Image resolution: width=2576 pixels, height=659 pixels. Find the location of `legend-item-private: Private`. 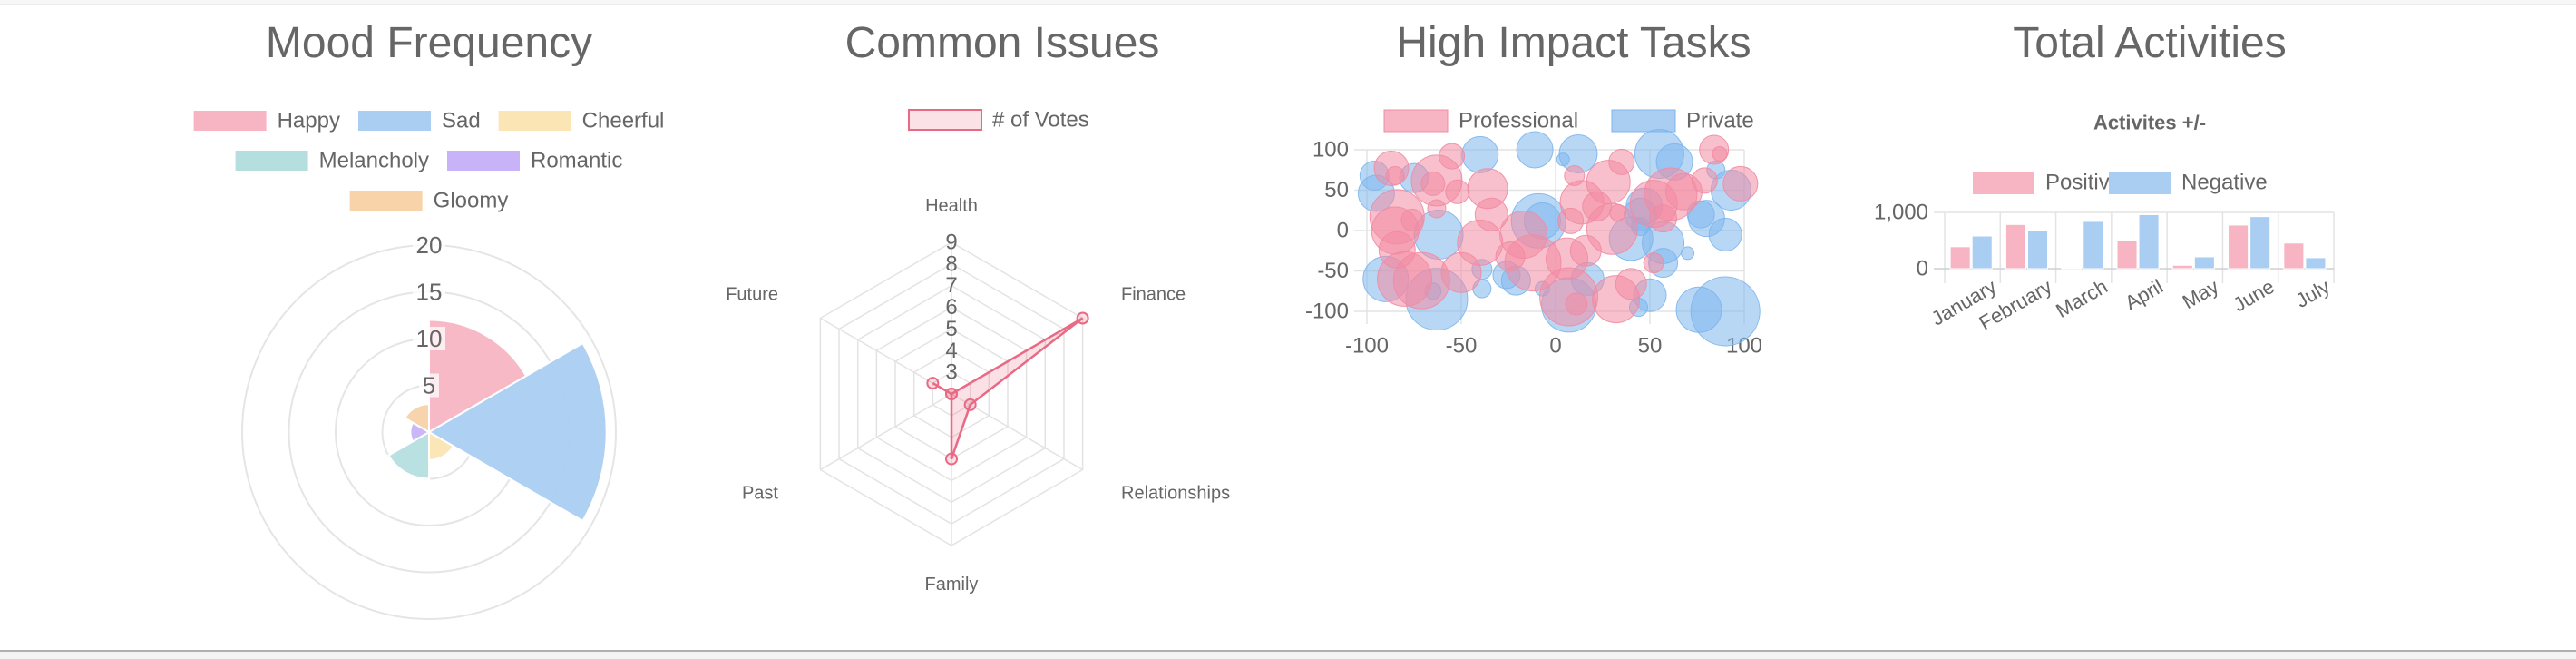

legend-item-private: Private is located at coordinates (1682, 121).